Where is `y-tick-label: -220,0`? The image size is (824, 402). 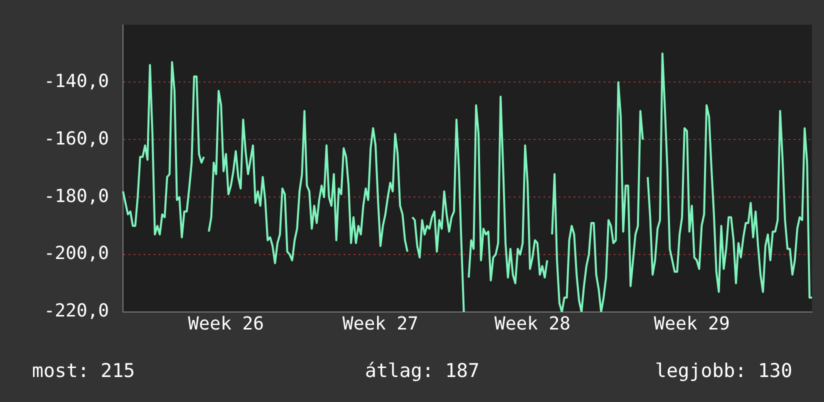
y-tick-label: -220,0 is located at coordinates (76, 311).